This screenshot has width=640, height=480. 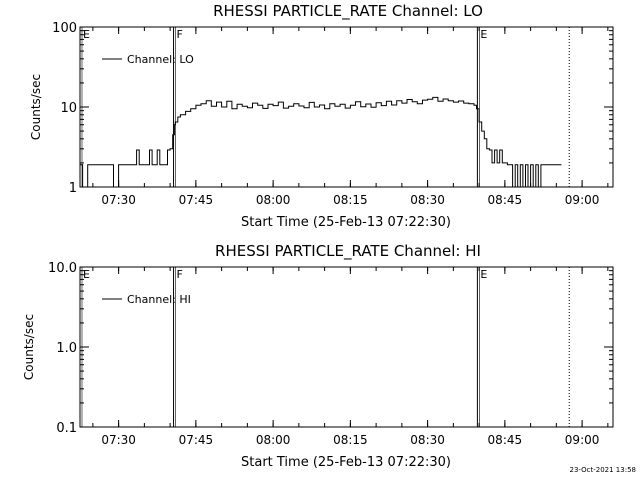 What do you see at coordinates (348, 11) in the screenshot?
I see `chart-title: RHESSI PARTICLE_RATE Channel: LO` at bounding box center [348, 11].